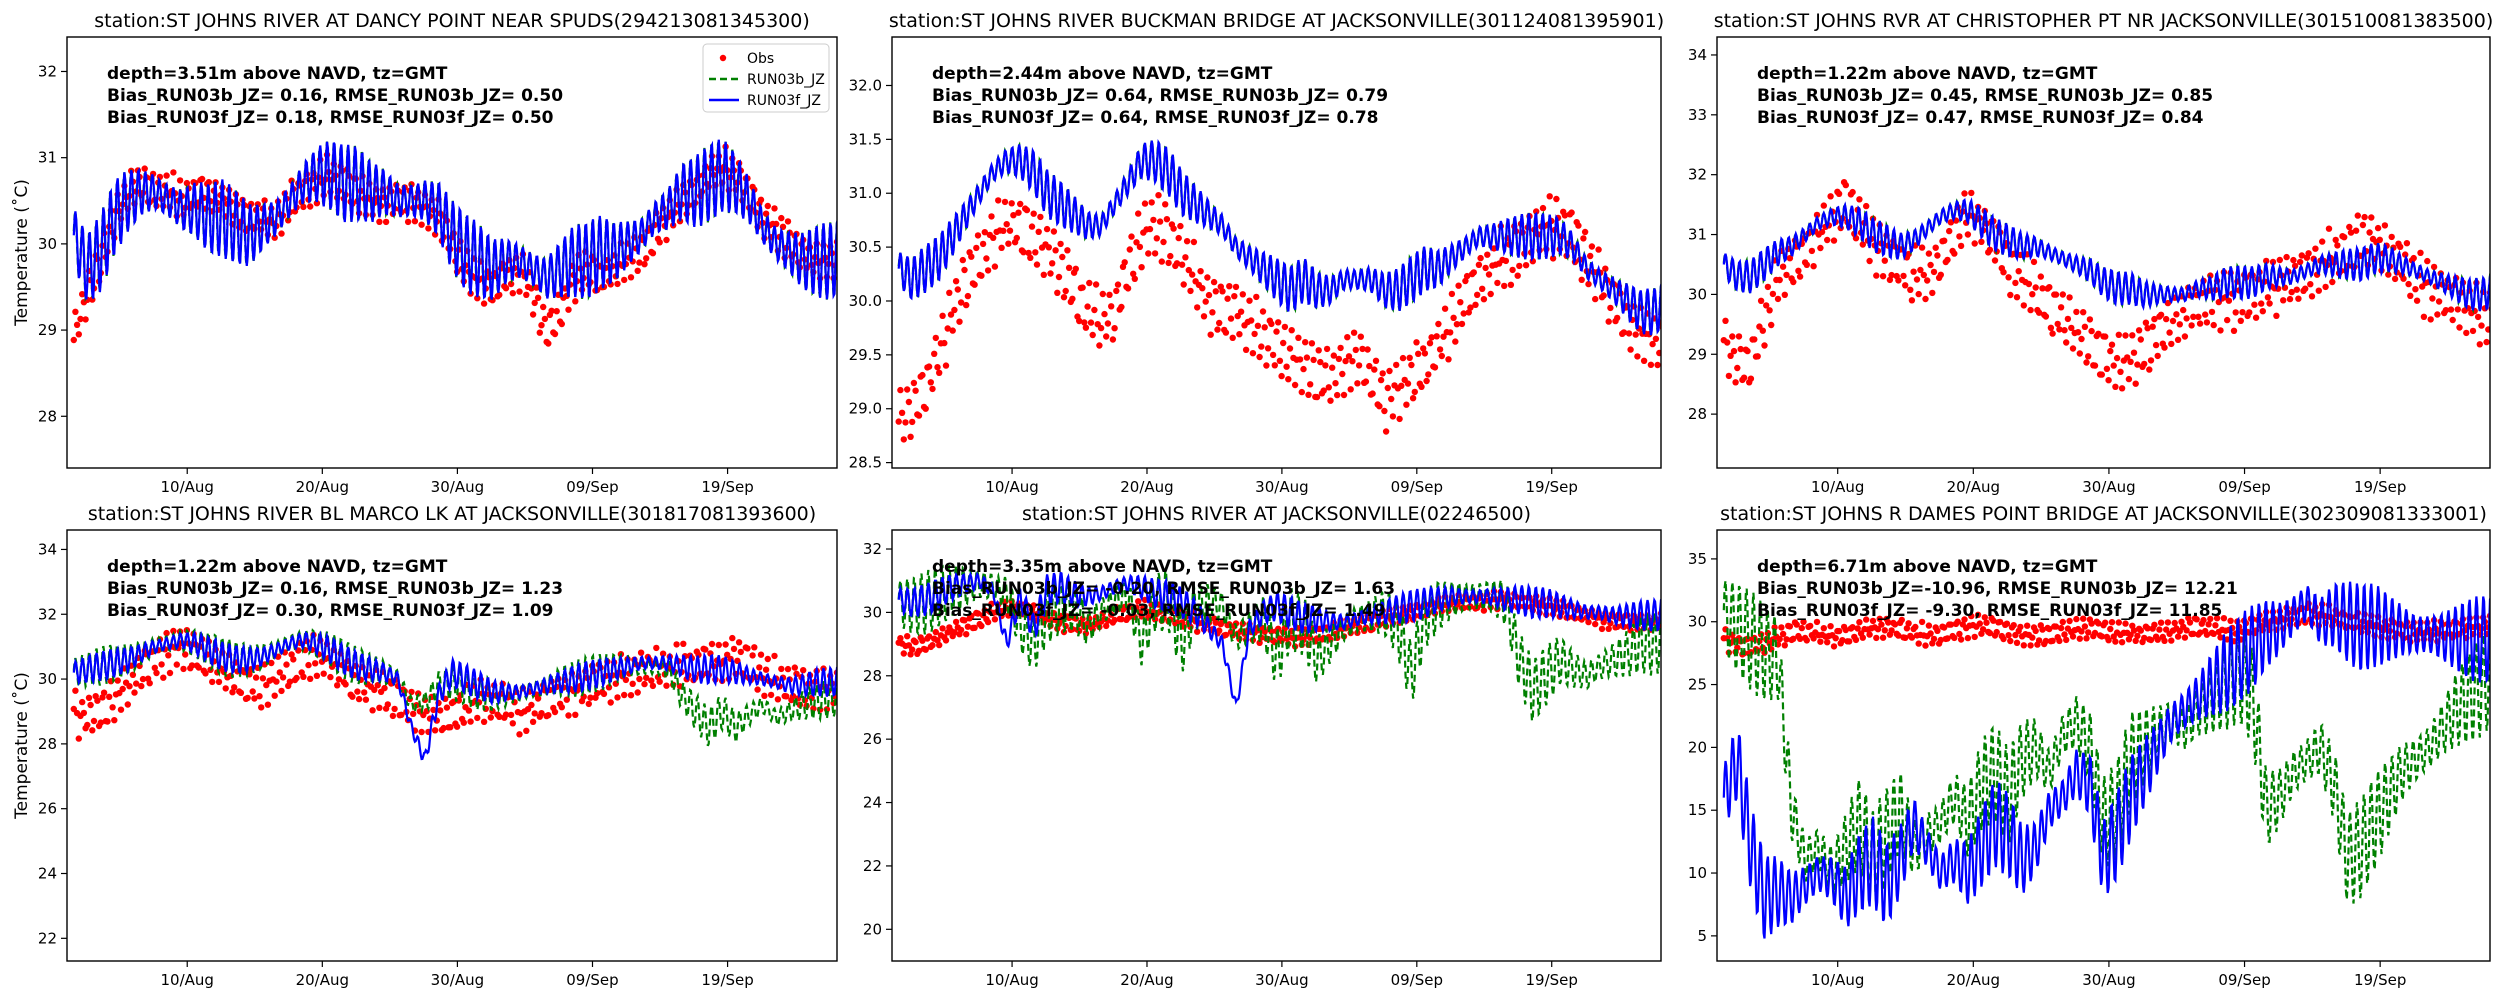 This screenshot has height=1000, width=2500. What do you see at coordinates (1697, 55) in the screenshot?
I see `ytick-label: 34` at bounding box center [1697, 55].